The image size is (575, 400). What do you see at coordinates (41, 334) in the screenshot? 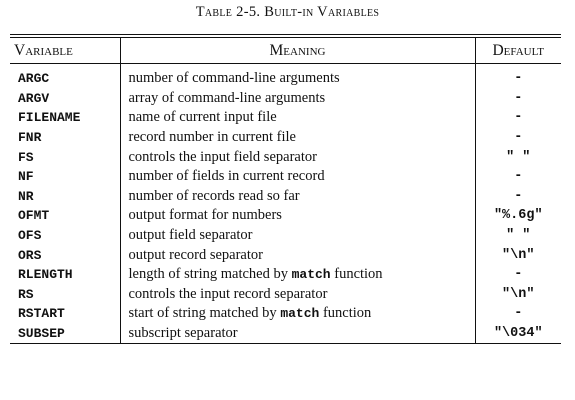
I see `cell-variable: SUBSEP` at bounding box center [41, 334].